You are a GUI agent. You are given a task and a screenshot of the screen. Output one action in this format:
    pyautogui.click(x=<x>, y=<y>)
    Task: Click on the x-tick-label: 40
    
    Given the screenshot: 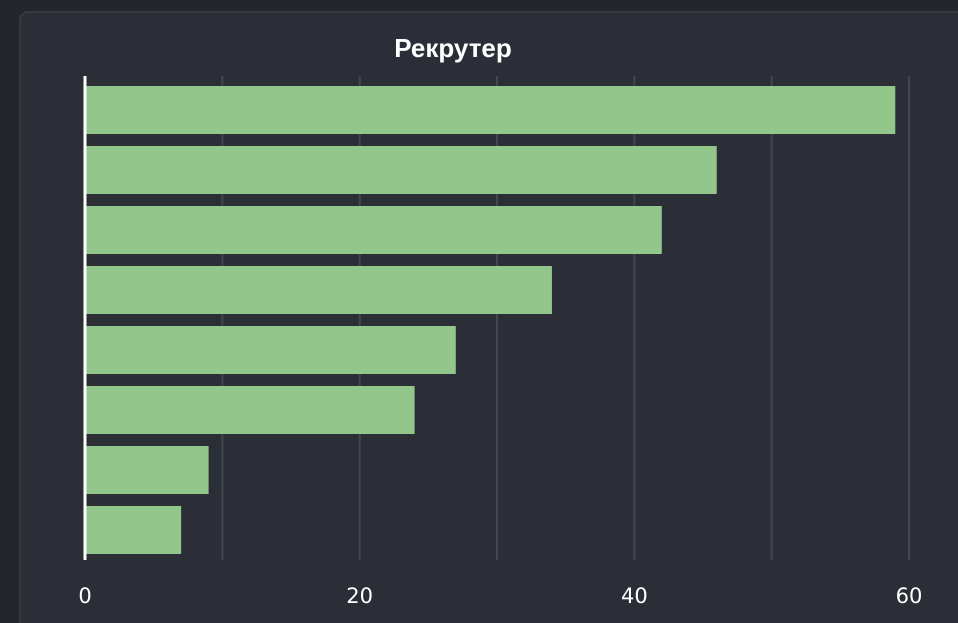 What is the action you would take?
    pyautogui.click(x=634, y=596)
    